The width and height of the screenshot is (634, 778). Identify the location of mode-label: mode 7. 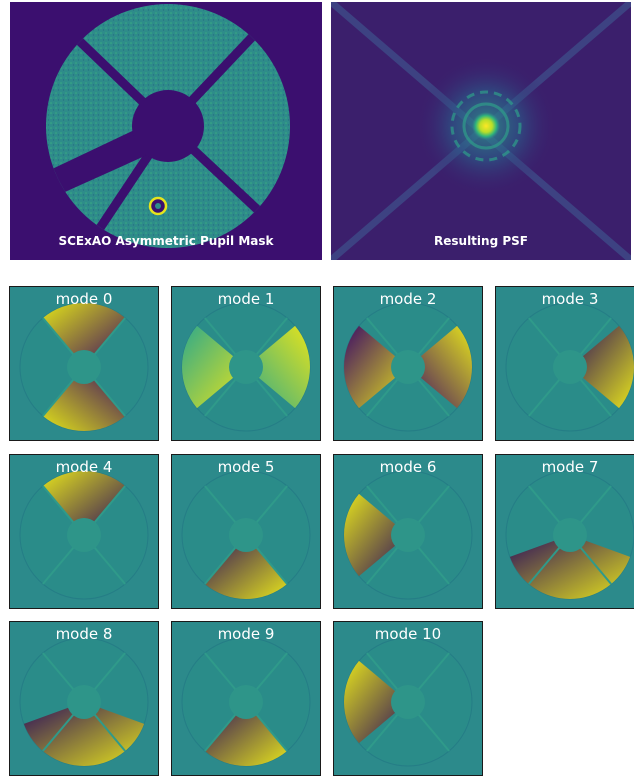
(570, 467).